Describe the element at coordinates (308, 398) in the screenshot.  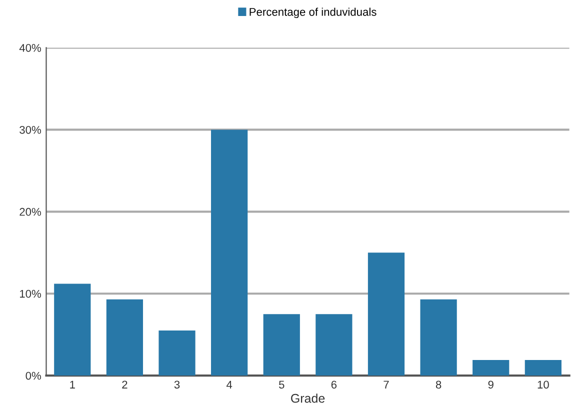
I see `x-axis-title: Grade` at that location.